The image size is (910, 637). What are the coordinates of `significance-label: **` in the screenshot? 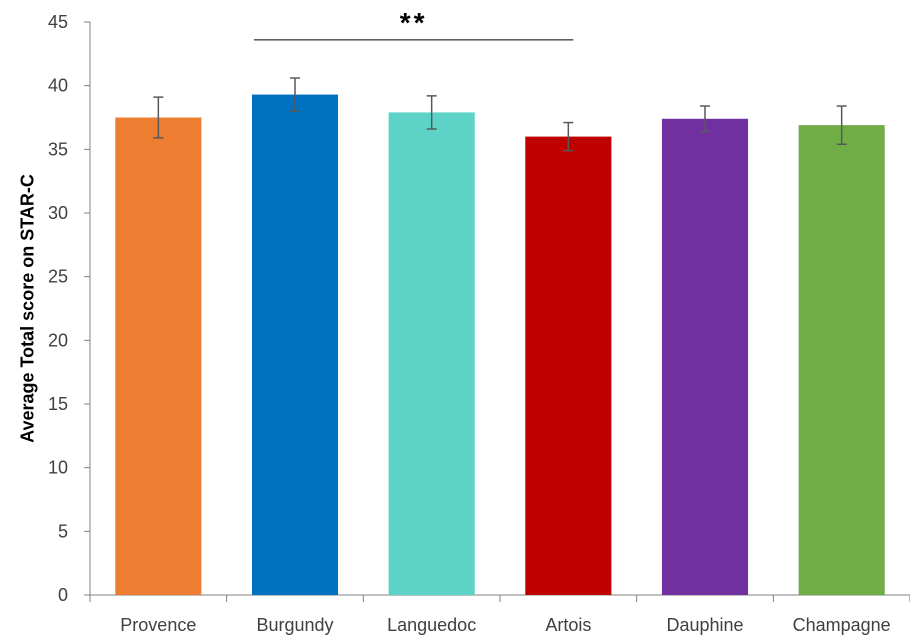 It's located at (414, 22).